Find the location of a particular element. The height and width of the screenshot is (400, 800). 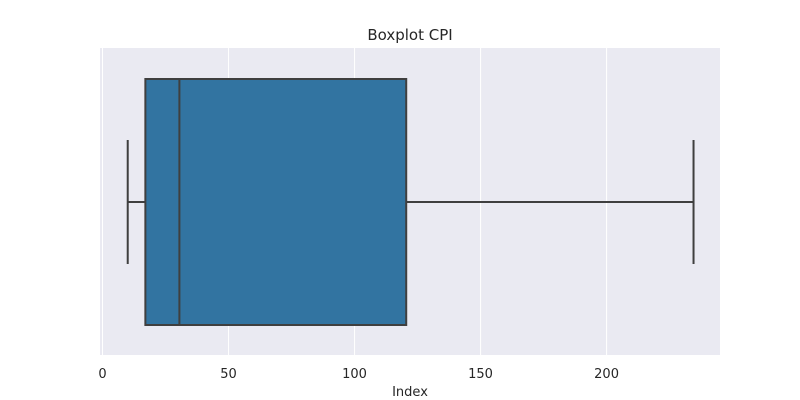

x-axis-label: Index is located at coordinates (410, 392).